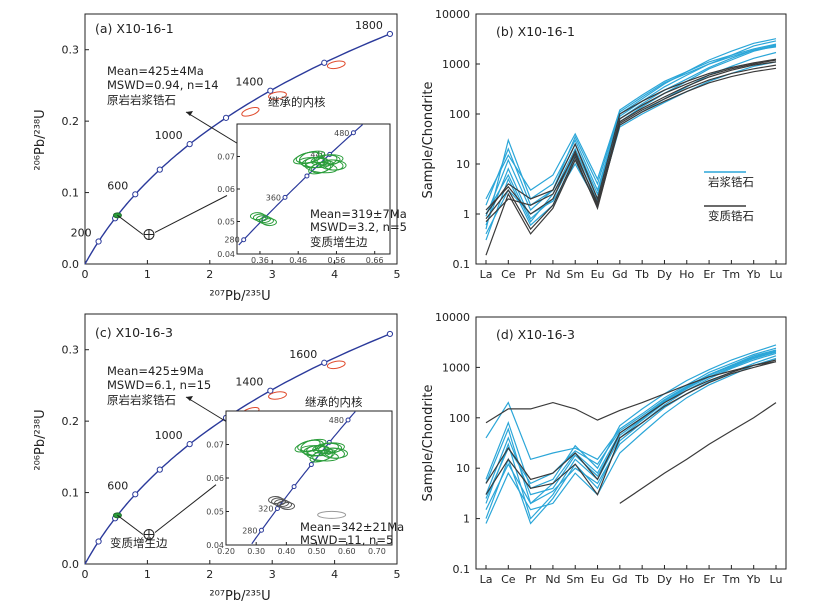  What do you see at coordinates (155, 71) in the screenshot?
I see `panel-a-mean-old: Mean=425±4Ma` at bounding box center [155, 71].